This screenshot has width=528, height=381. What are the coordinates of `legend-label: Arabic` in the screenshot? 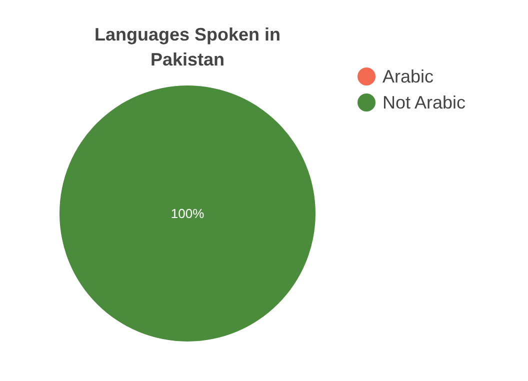 It's located at (408, 76).